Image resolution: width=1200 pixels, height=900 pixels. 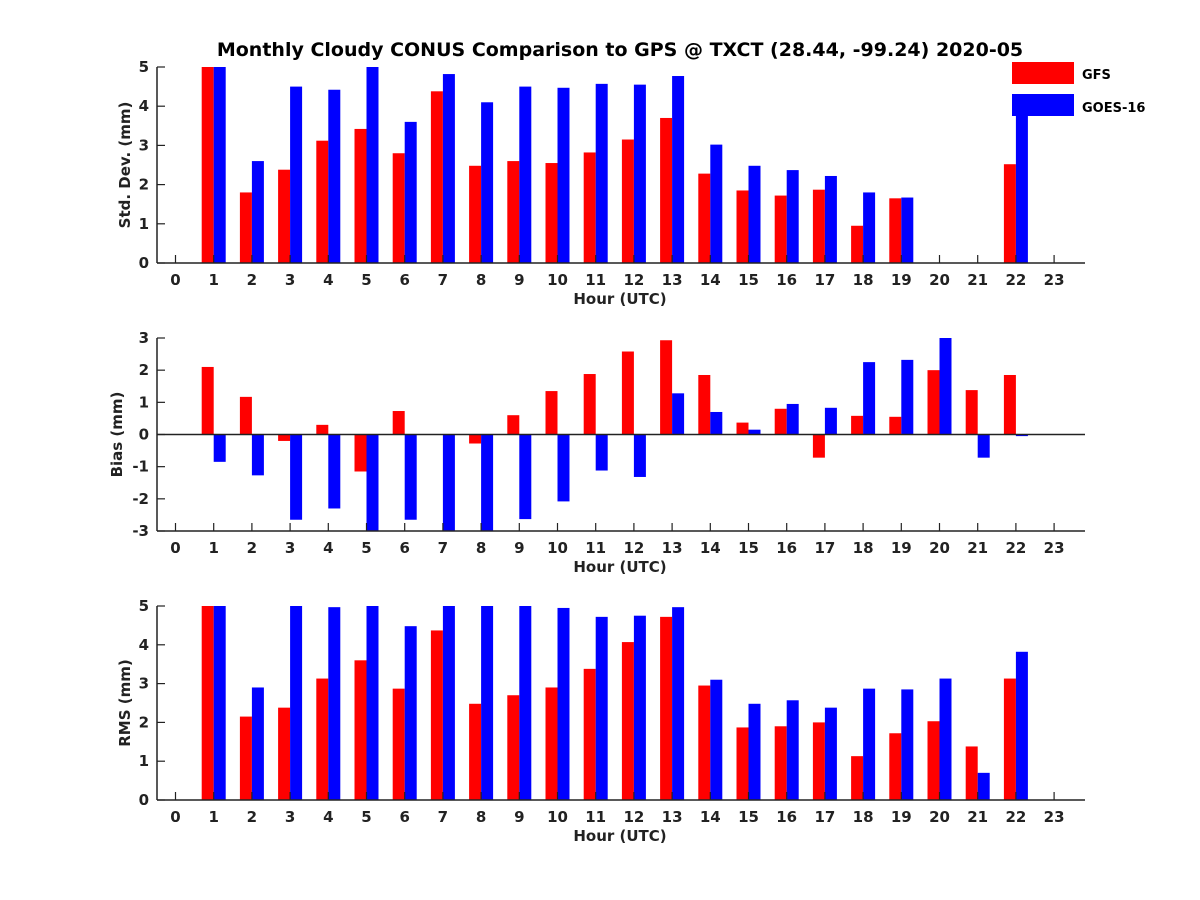 I want to click on legend-swatch-gfs, so click(x=1043, y=73).